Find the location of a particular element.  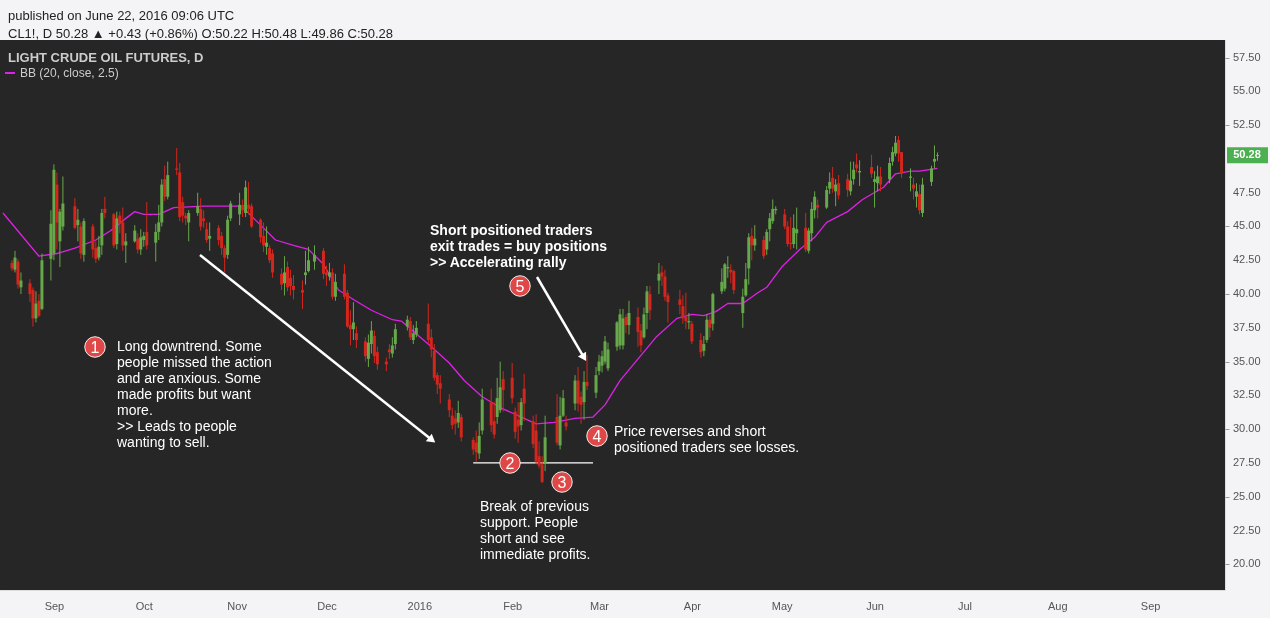

y-tick-label: 40.00 is located at coordinates (1247, 293).